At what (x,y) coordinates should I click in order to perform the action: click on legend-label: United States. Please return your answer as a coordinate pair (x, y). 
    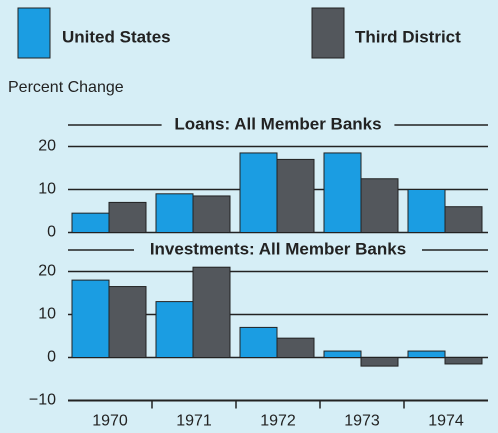
    Looking at the image, I should click on (116, 36).